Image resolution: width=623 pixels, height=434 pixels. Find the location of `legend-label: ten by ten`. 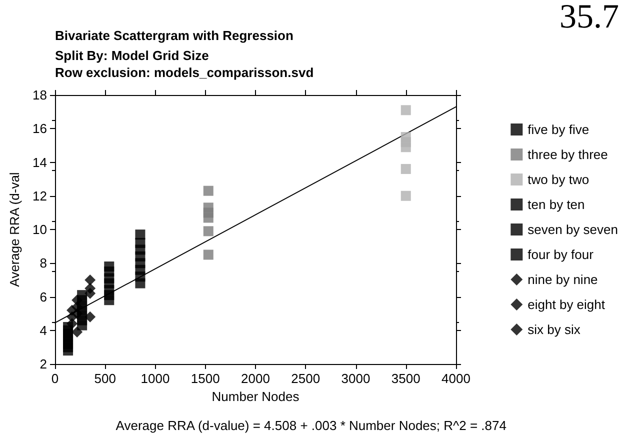

legend-label: ten by ten is located at coordinates (556, 204).